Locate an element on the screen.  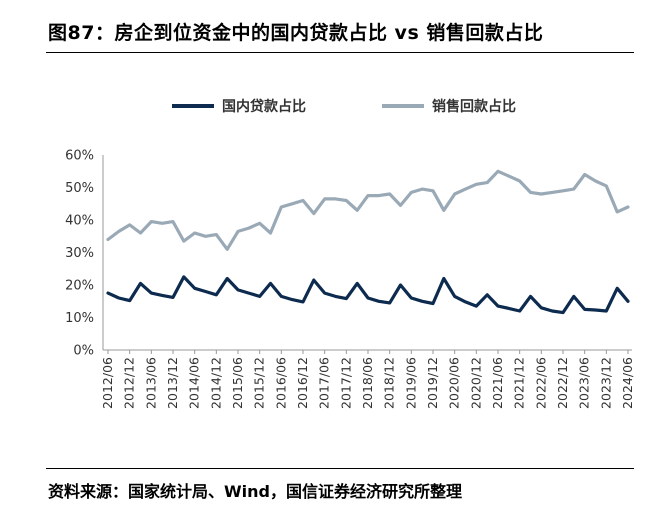
y-tick-label: 20% is located at coordinates (79, 286).